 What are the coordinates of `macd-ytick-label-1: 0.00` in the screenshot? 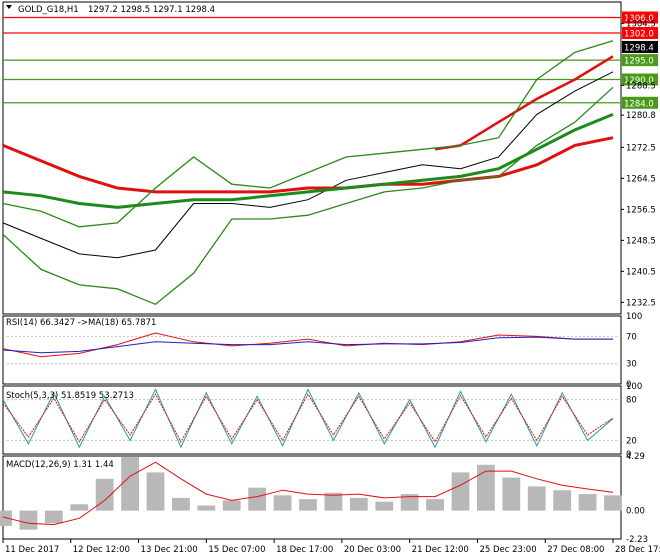 It's located at (635, 512).